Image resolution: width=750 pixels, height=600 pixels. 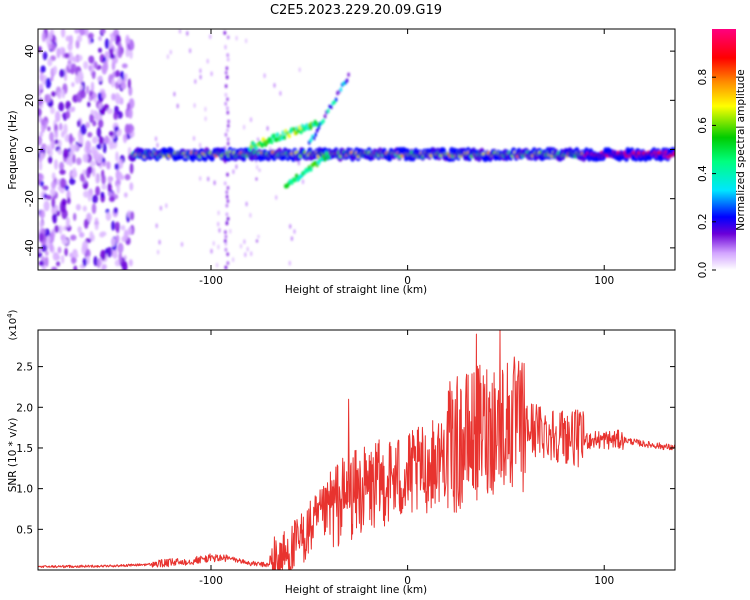 I want to click on y-tick-label: 1.0, so click(x=24, y=490).